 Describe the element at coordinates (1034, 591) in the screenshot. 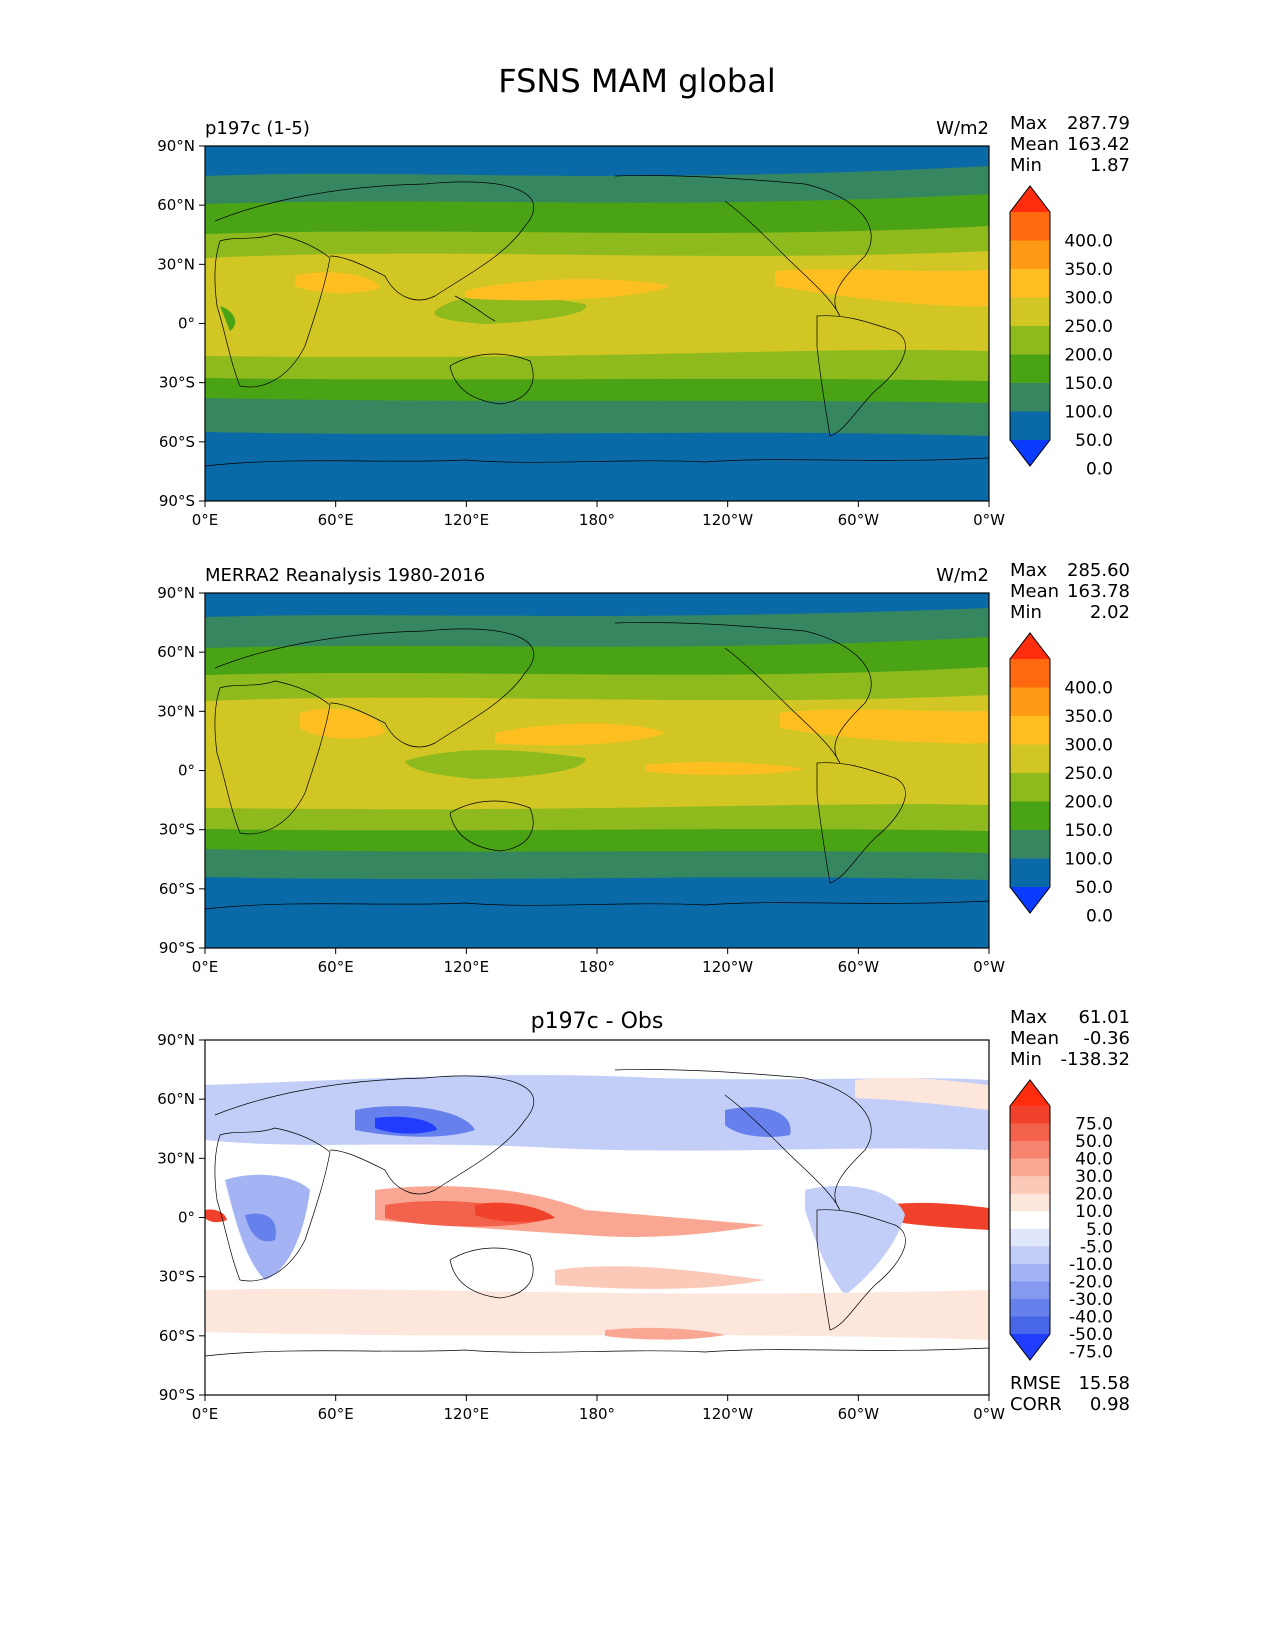

I see `panel-2-mean-label: Mean` at that location.